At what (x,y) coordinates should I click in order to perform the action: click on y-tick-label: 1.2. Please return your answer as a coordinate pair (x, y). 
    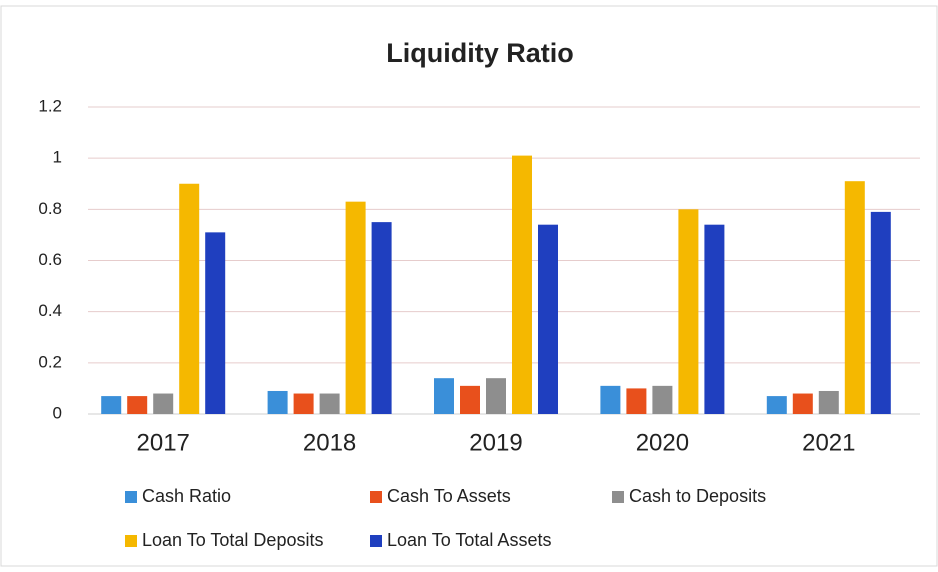
    Looking at the image, I should click on (50, 105).